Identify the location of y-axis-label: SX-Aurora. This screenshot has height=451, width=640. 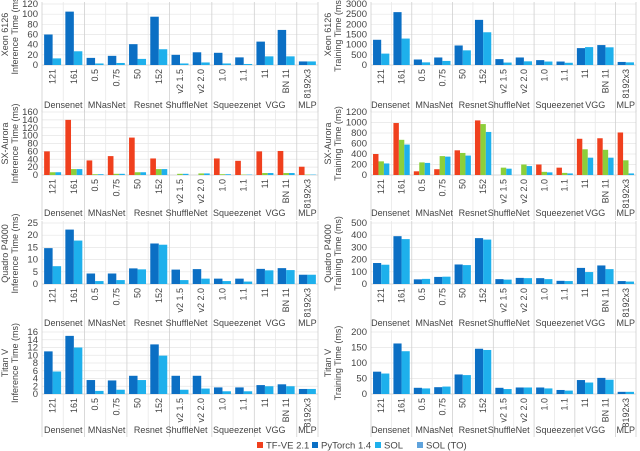
(328, 143).